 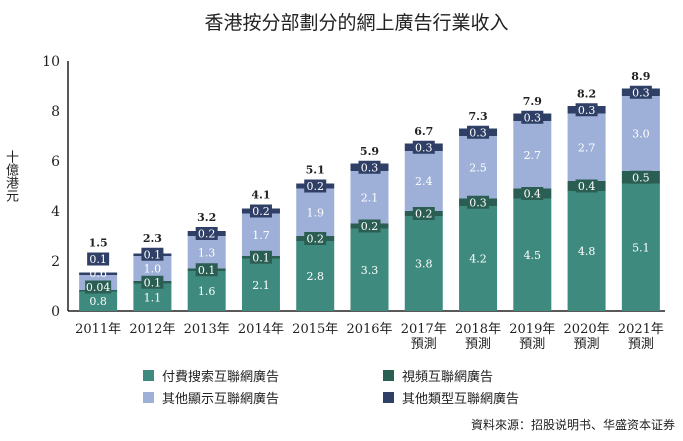 I want to click on legend-label: 付費搜索互聯網廣告, so click(x=221, y=377).